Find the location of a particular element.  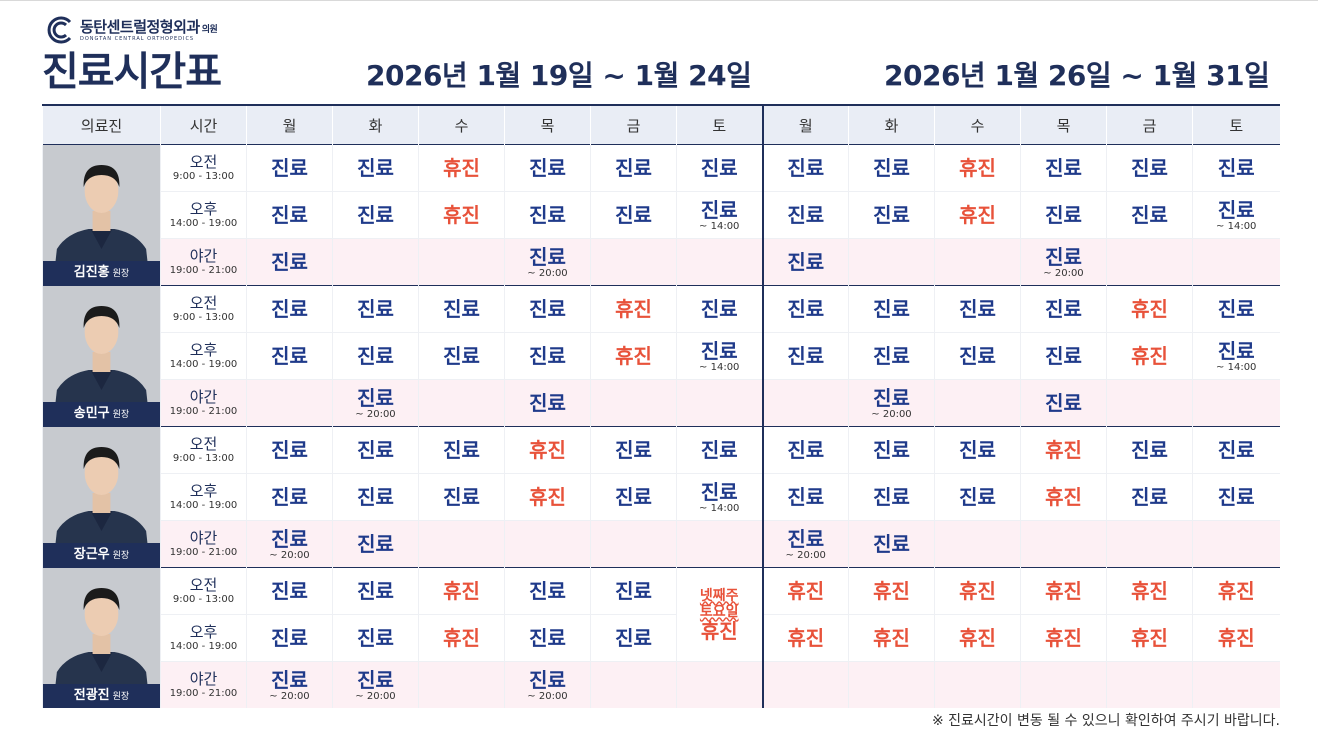

clinic-name-suffix: 의원 is located at coordinates (209, 30).